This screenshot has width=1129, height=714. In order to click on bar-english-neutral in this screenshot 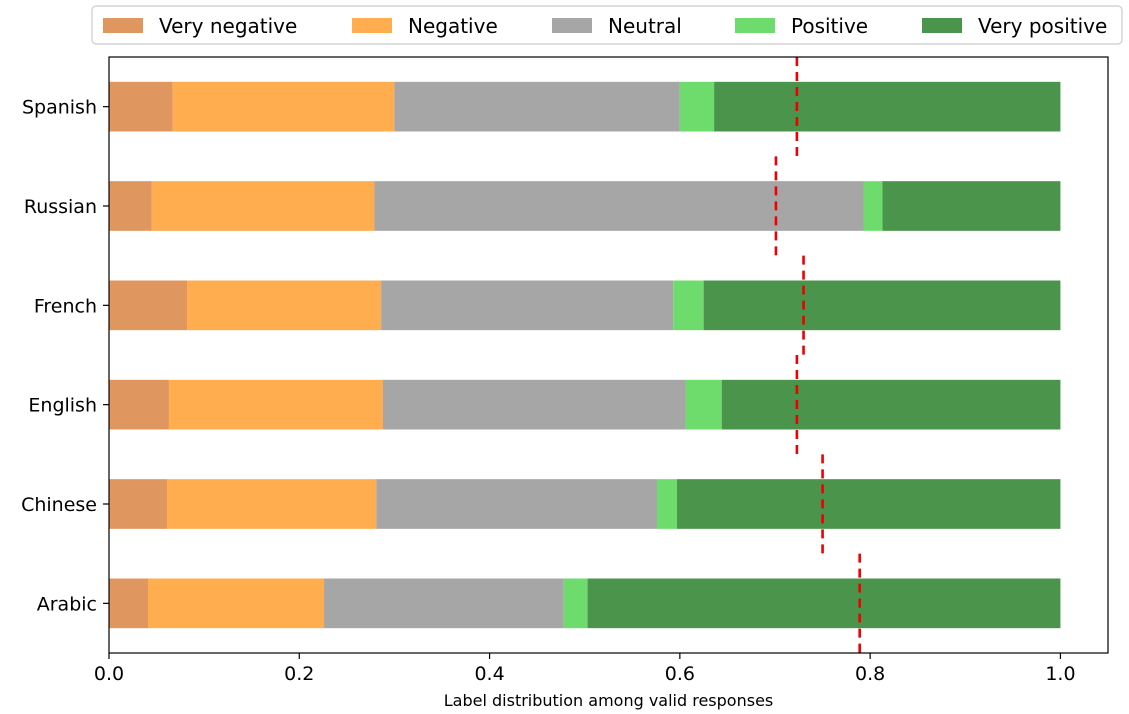, I will do `click(534, 404)`.